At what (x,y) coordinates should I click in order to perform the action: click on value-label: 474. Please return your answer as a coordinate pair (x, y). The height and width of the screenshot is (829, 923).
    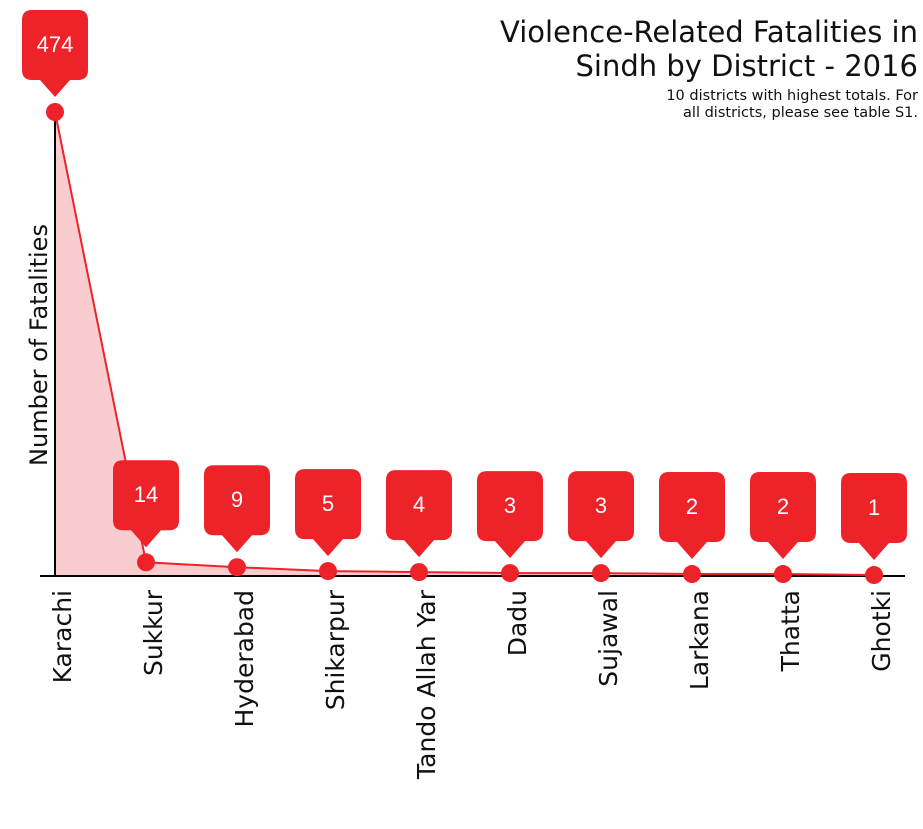
    Looking at the image, I should click on (55, 44).